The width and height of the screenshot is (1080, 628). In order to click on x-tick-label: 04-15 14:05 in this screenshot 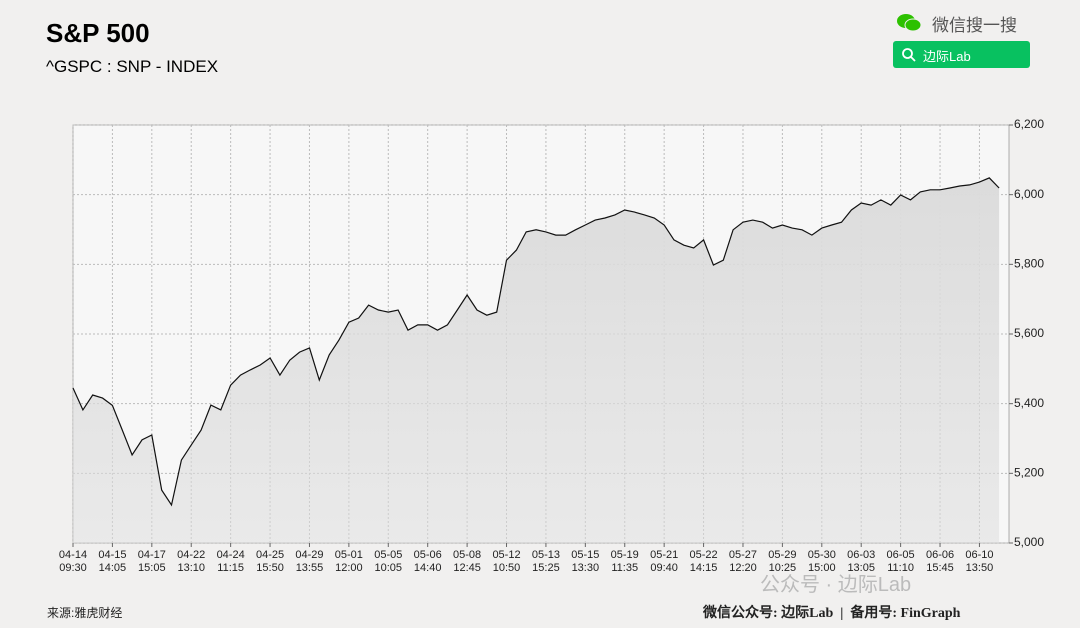, I will do `click(112, 561)`.